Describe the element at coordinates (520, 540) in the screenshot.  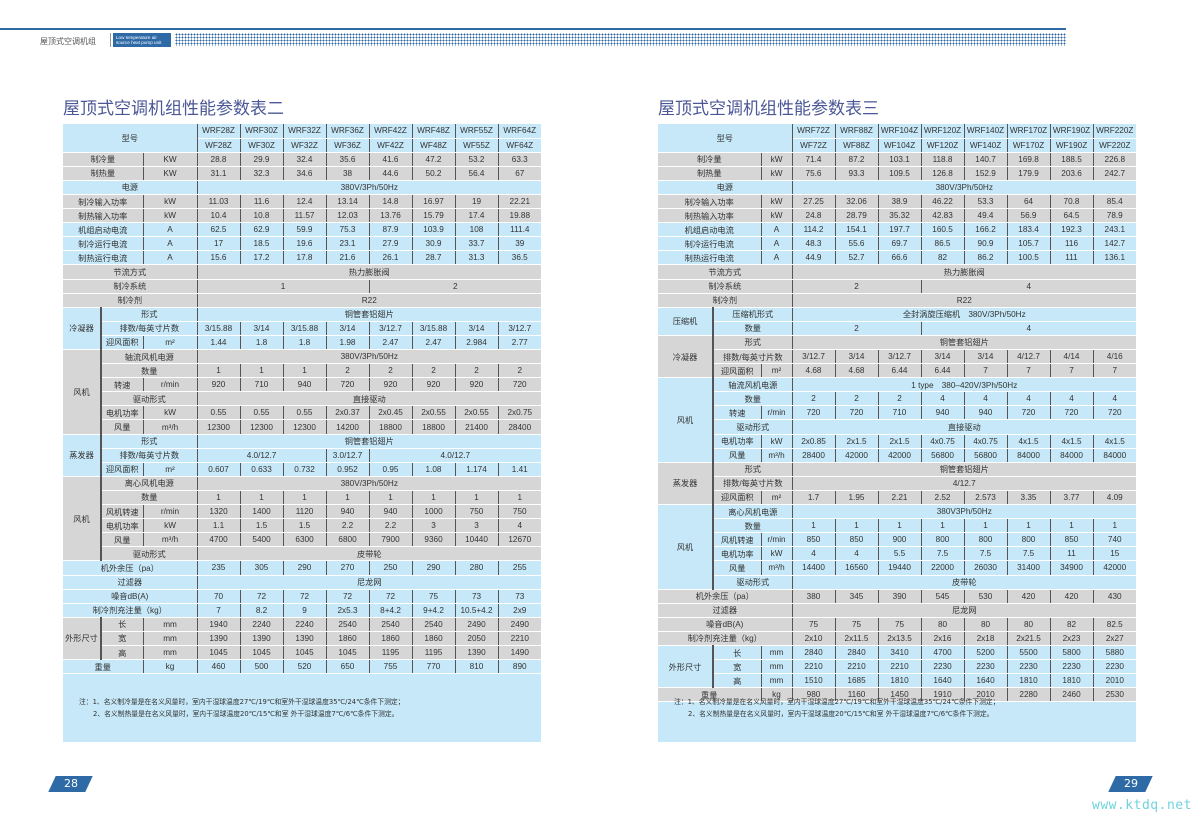
I see `value-cell: 12670` at that location.